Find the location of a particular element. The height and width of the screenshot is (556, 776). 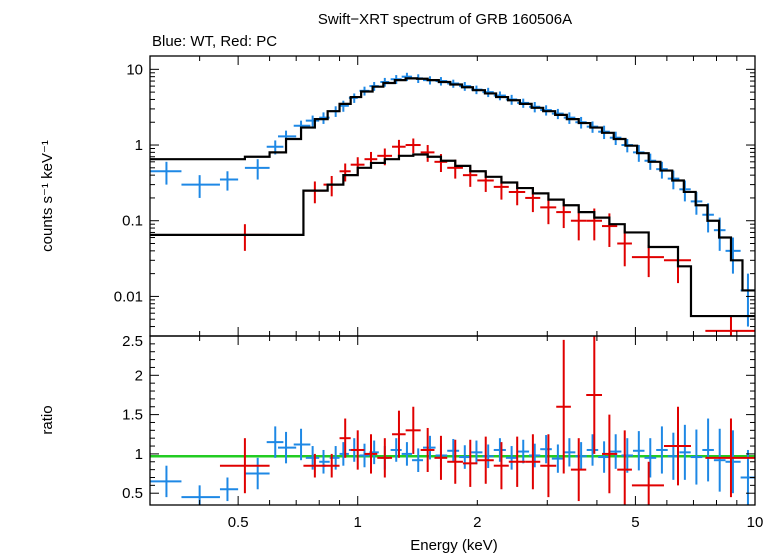

spectrum-y-tick-label: 1 is located at coordinates (139, 145).